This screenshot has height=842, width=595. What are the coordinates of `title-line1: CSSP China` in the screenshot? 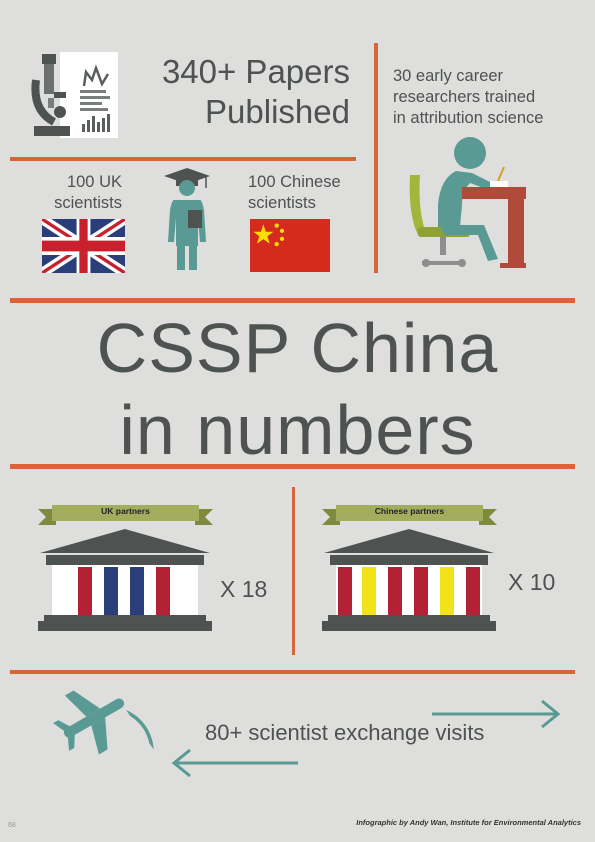 It's located at (297, 348).